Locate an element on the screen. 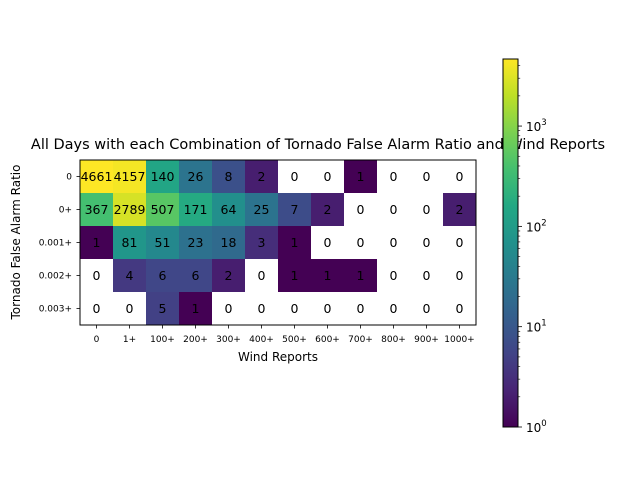  cell-value-label: 367 is located at coordinates (97, 209).